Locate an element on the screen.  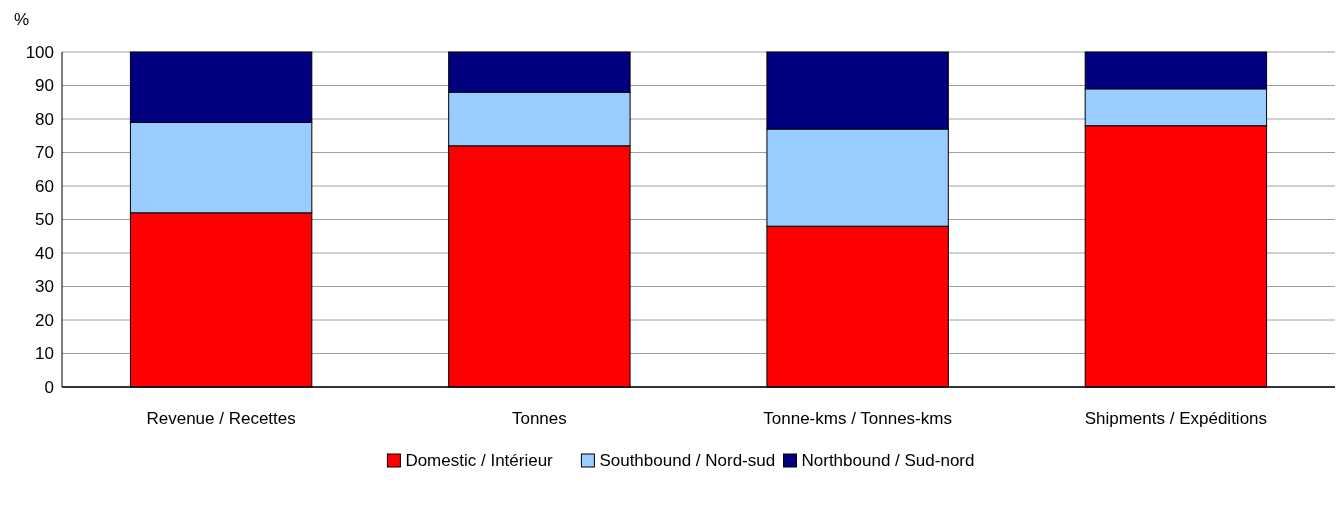
y-tick-label: 30 is located at coordinates (44, 287).